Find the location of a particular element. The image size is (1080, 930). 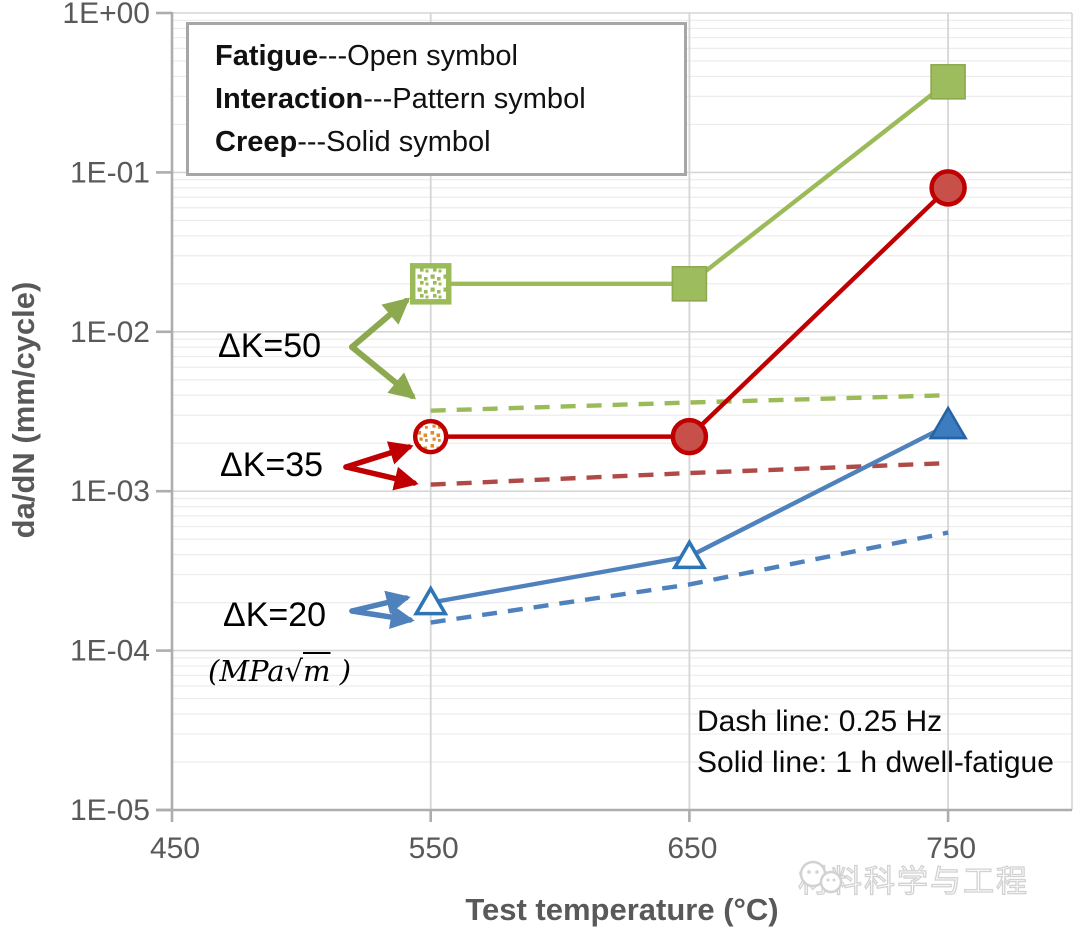

annotation-dk20: ΔK=20 is located at coordinates (275, 615).